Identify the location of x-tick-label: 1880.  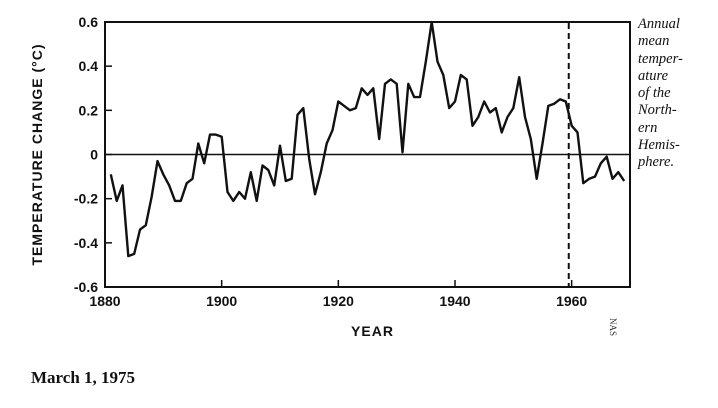
(104, 301).